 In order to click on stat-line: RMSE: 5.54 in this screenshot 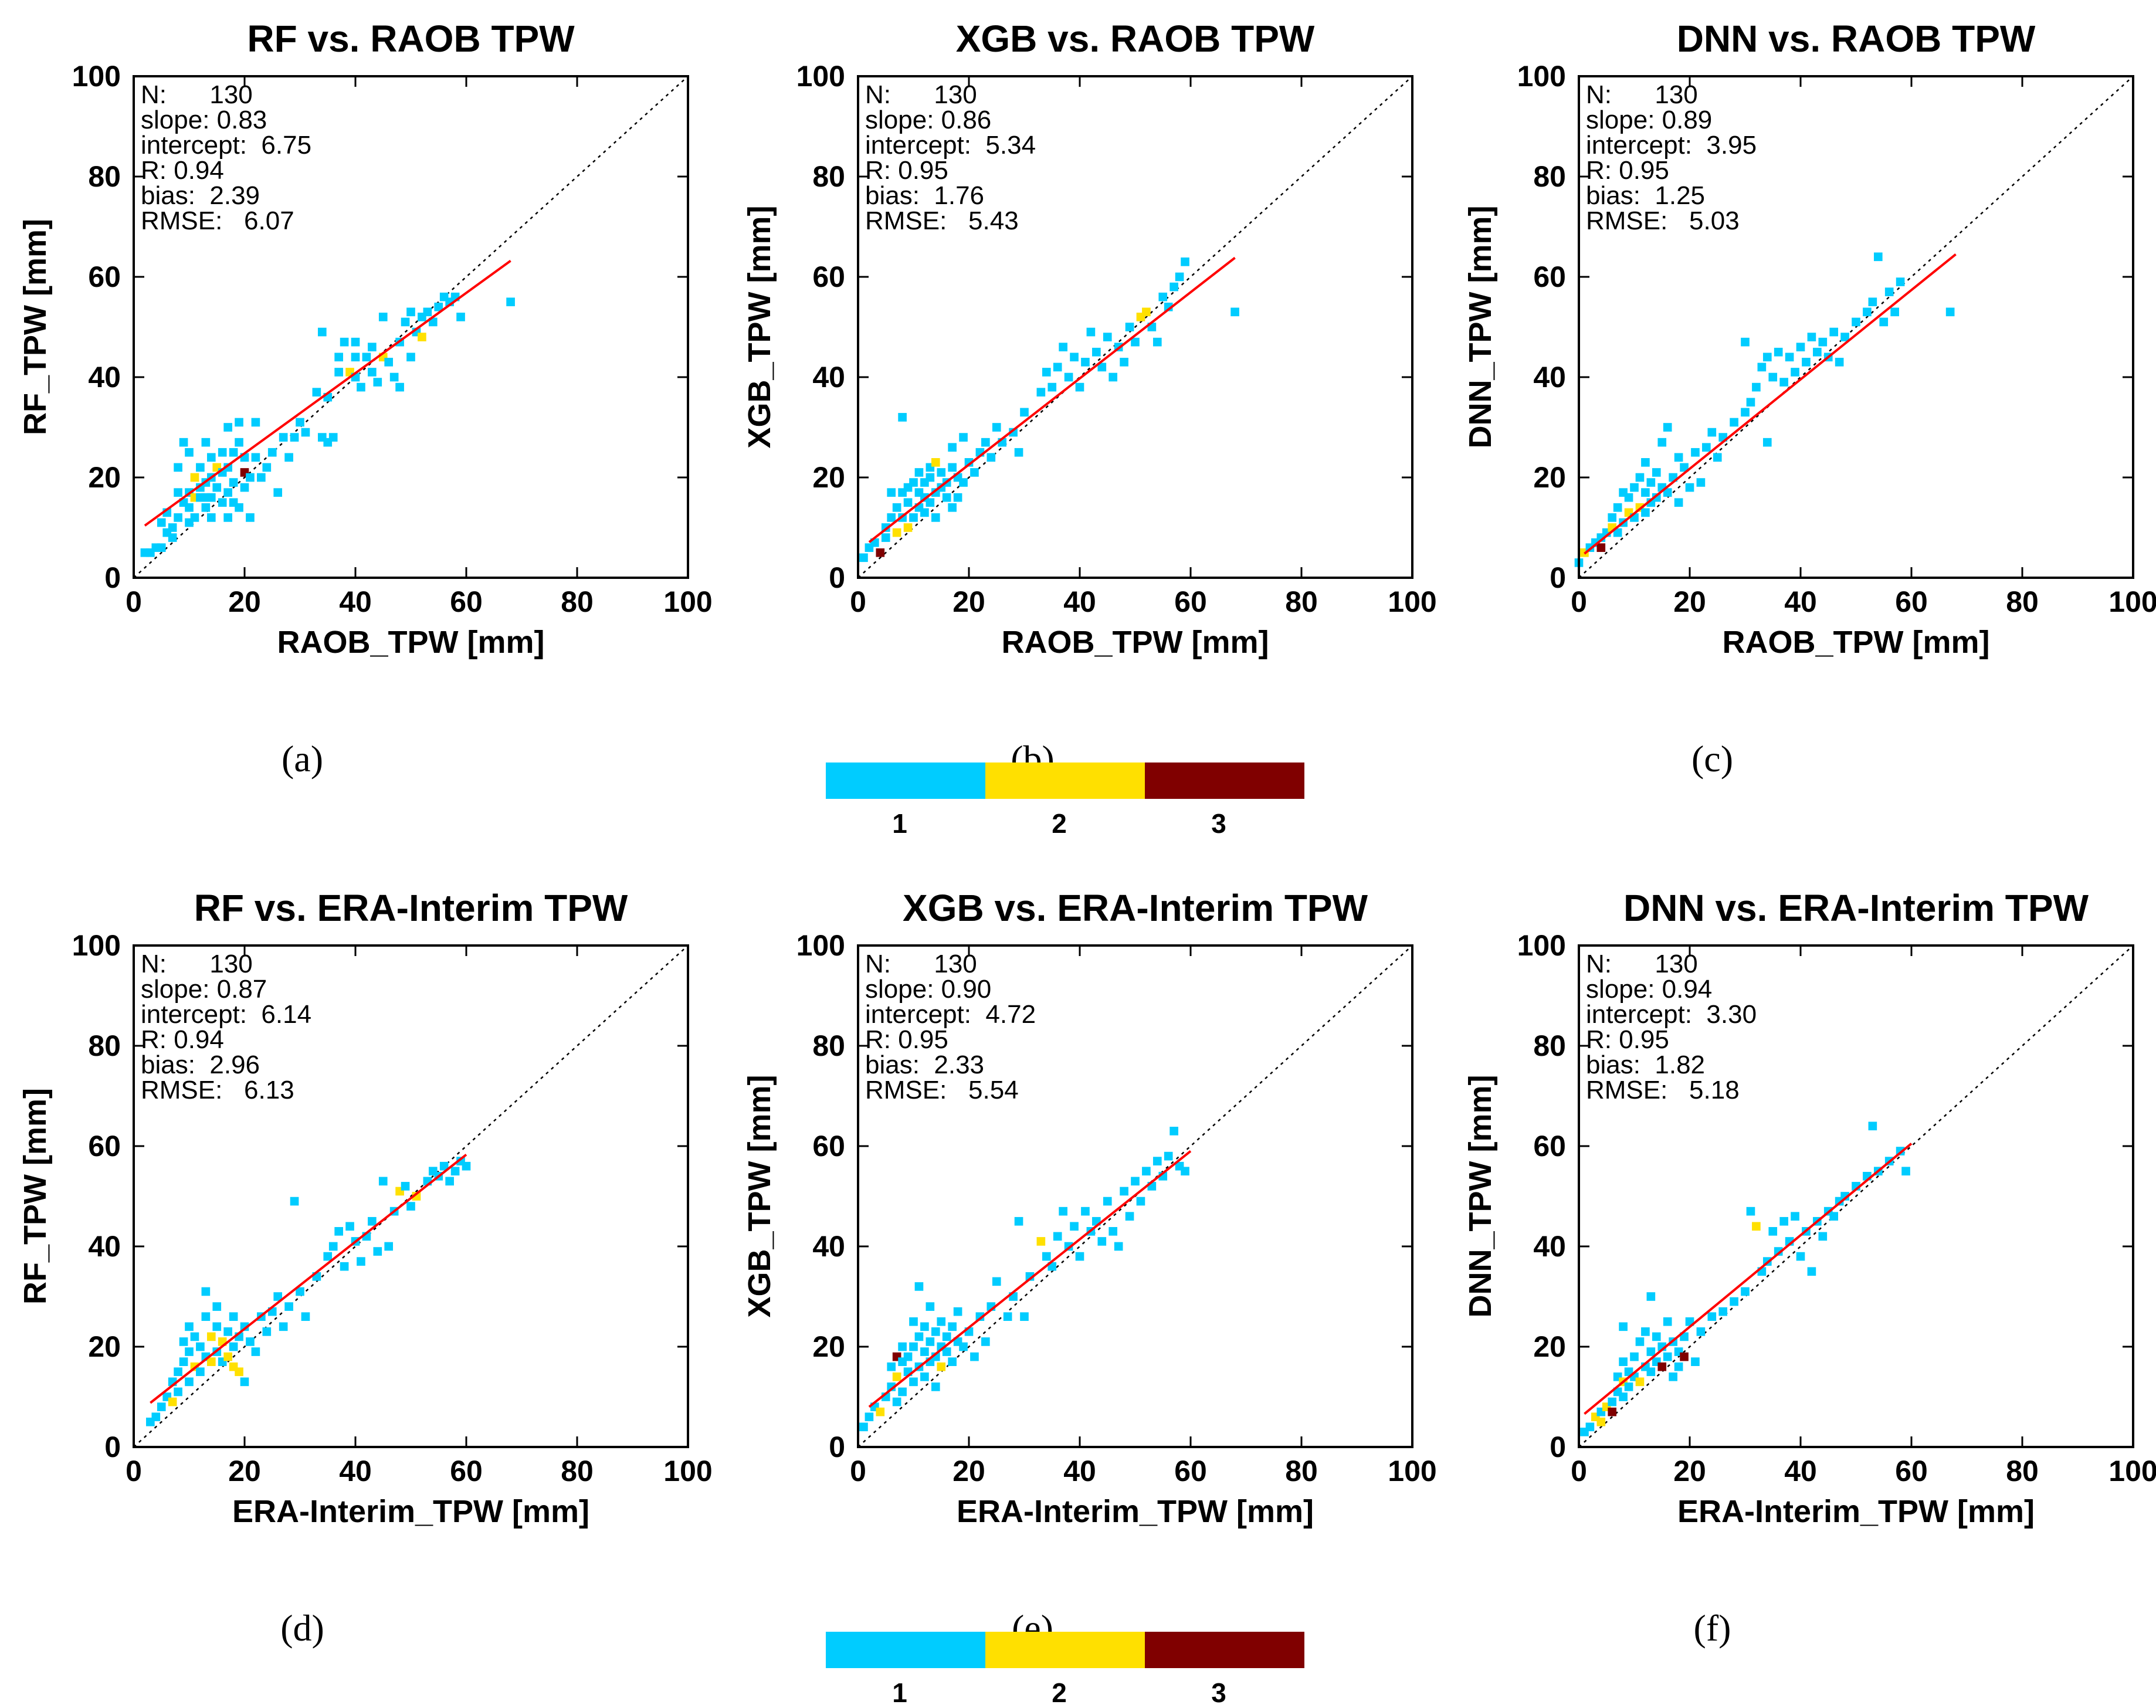, I will do `click(942, 1090)`.